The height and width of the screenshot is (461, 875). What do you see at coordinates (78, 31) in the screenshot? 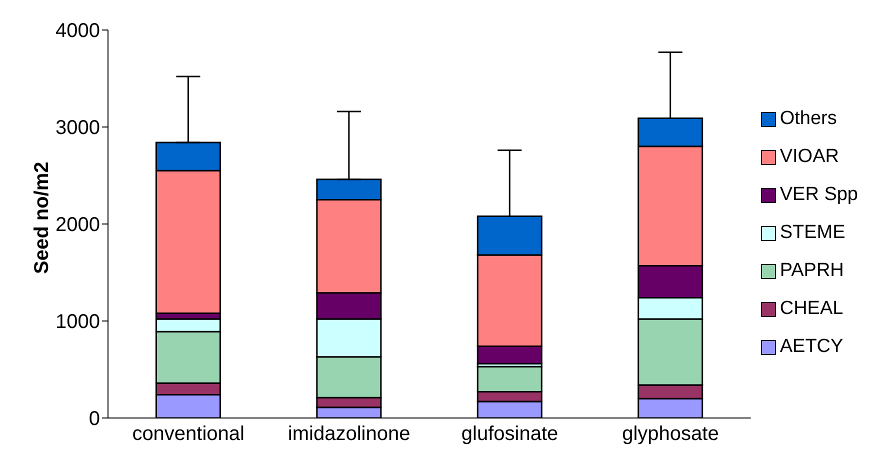
I see `y-tick-label: 4000` at bounding box center [78, 31].